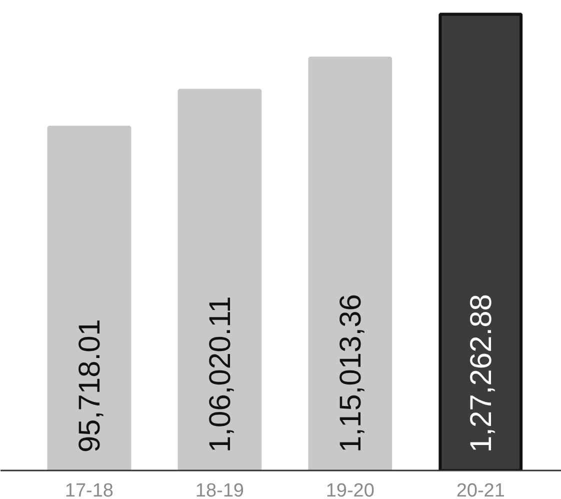 The image size is (561, 499). What do you see at coordinates (89, 489) in the screenshot?
I see `x-tick-label: 17-18` at bounding box center [89, 489].